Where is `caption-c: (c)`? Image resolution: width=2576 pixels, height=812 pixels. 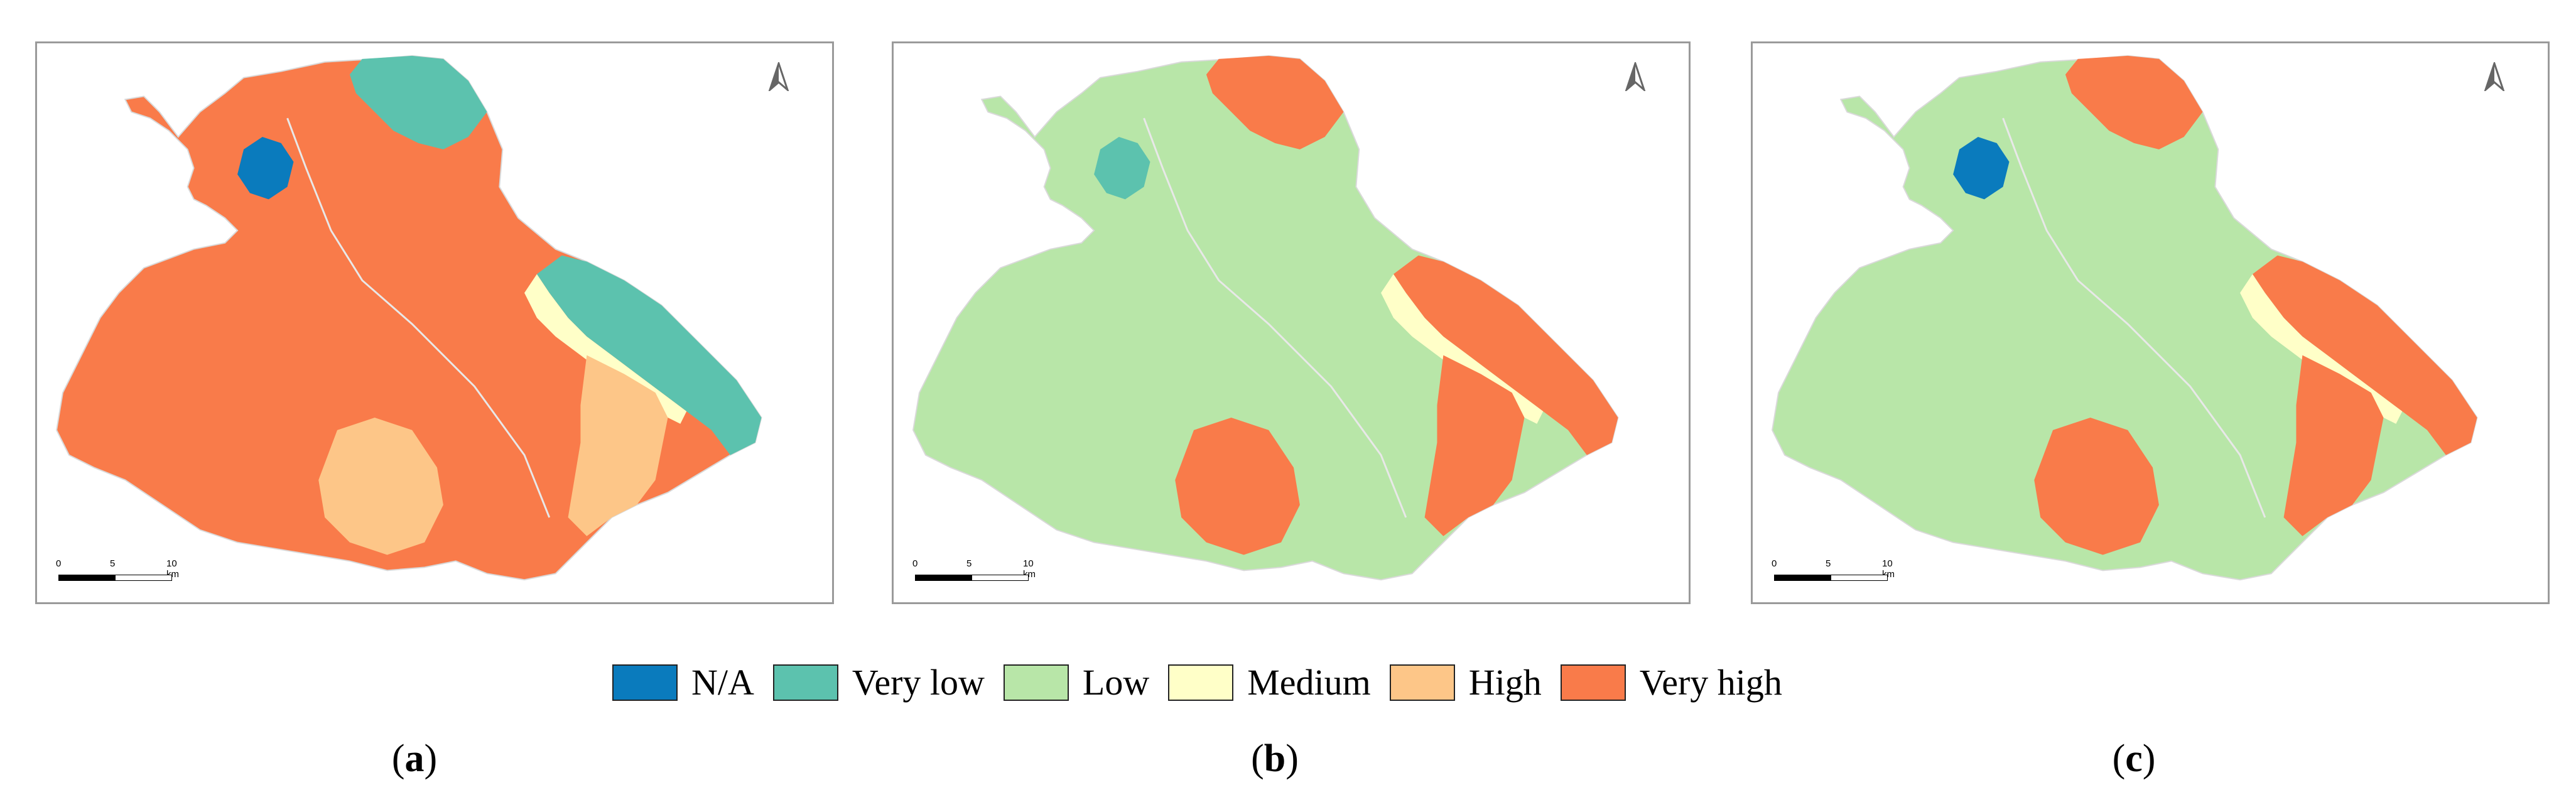 caption-c: (c) is located at coordinates (2134, 758).